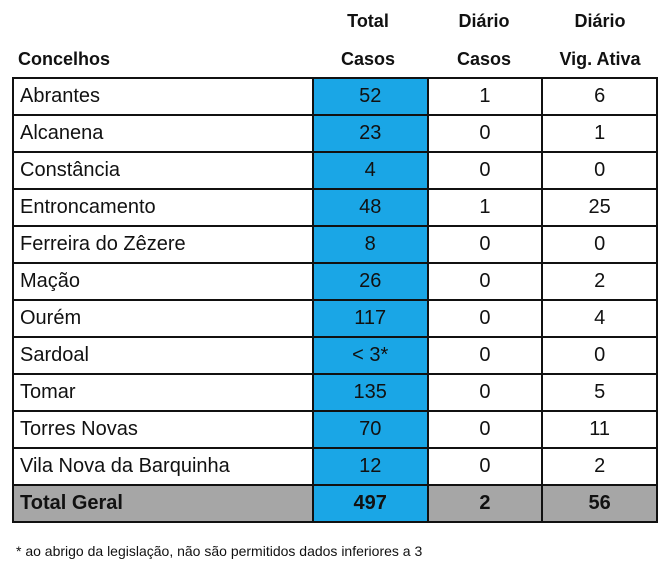  Describe the element at coordinates (370, 244) in the screenshot. I see `total-cell: 8` at that location.